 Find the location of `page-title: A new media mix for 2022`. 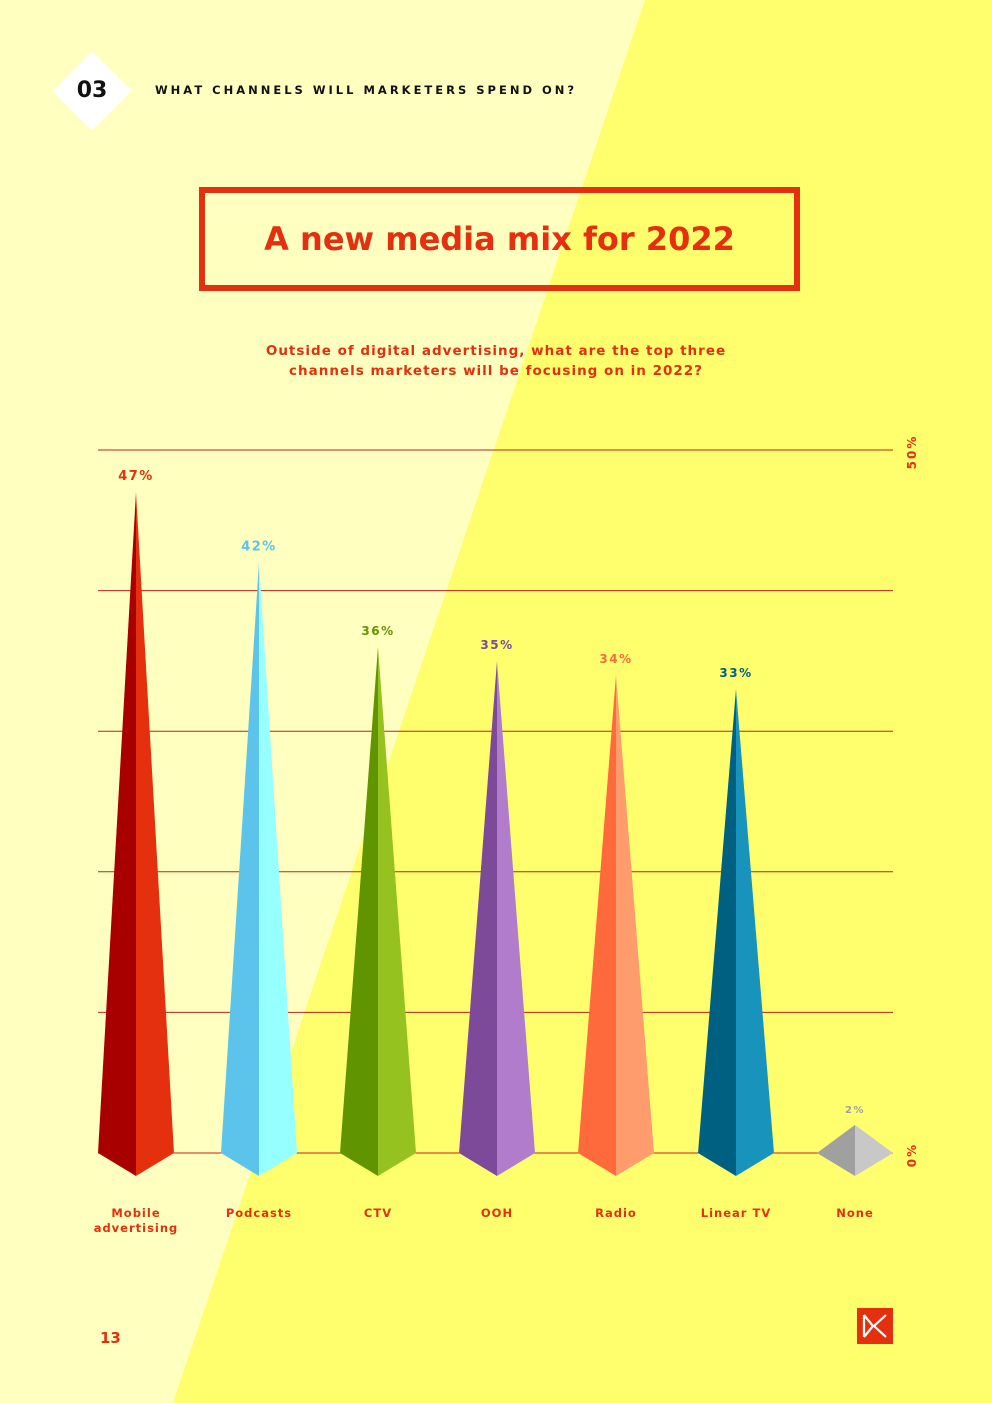

page-title: A new media mix for 2022 is located at coordinates (499, 239).